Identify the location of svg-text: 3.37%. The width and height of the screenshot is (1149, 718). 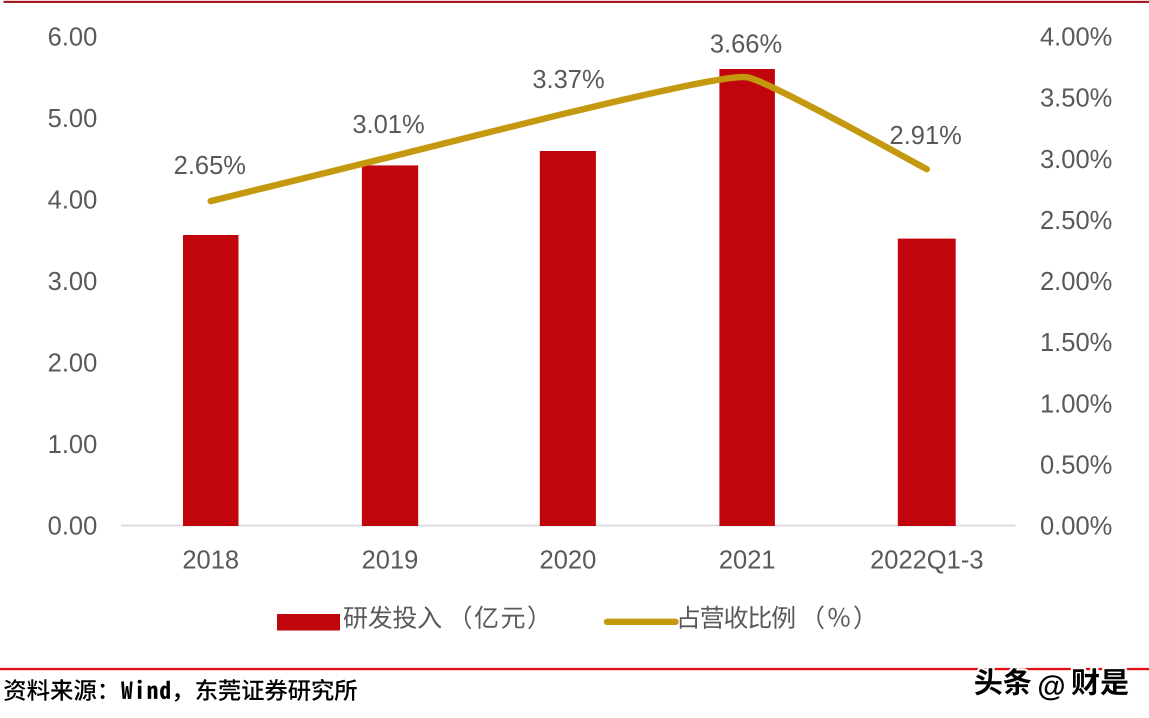
(568, 80).